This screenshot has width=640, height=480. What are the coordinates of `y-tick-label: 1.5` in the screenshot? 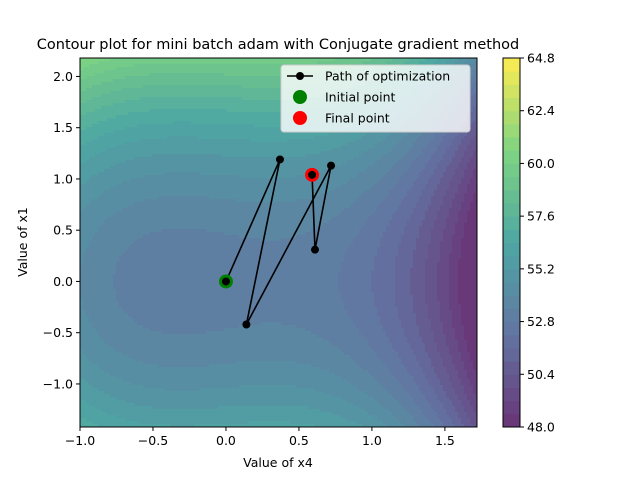 It's located at (63, 127).